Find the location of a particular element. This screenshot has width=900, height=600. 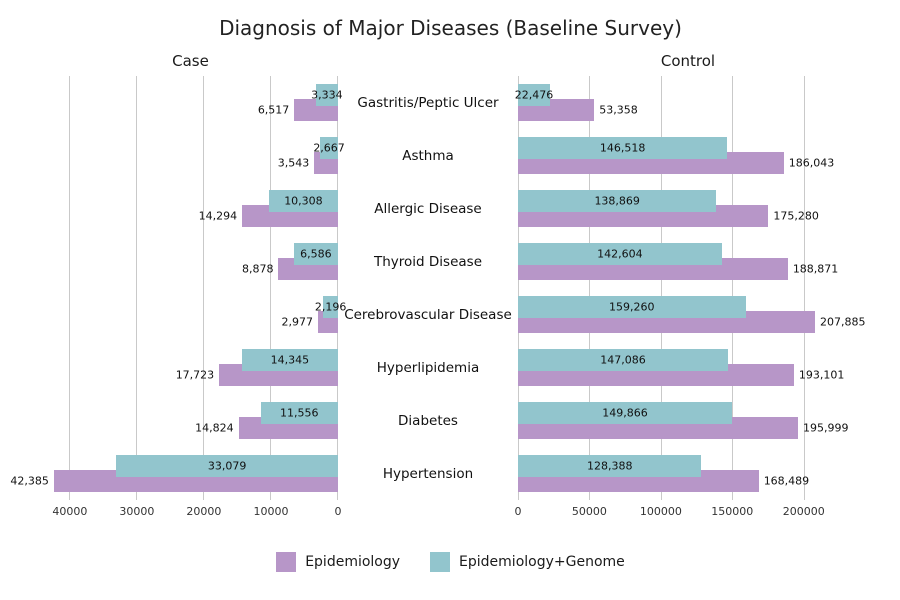

bar-value-label: 186,043 is located at coordinates (811, 163).